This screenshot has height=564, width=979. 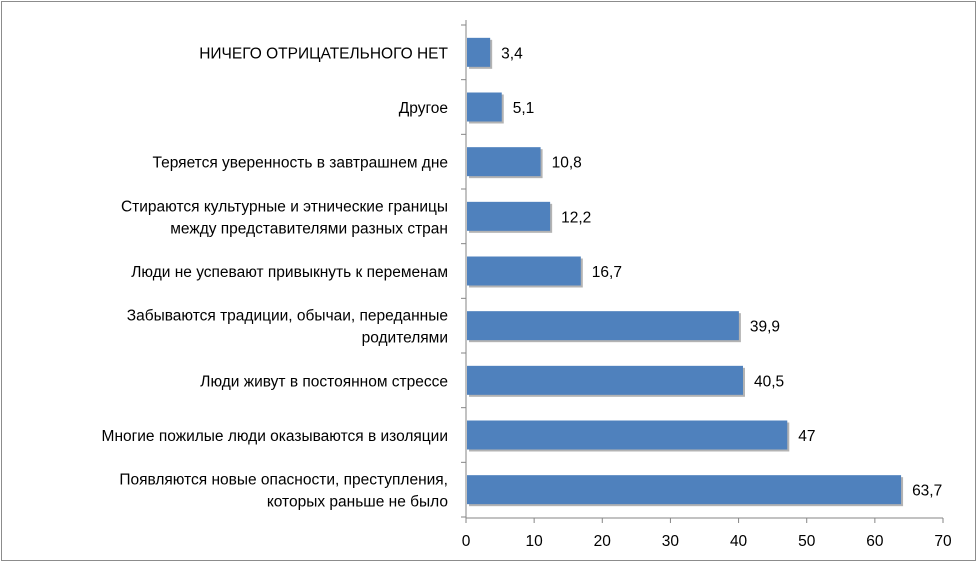 I want to click on value-label: 12,2, so click(x=576, y=217).